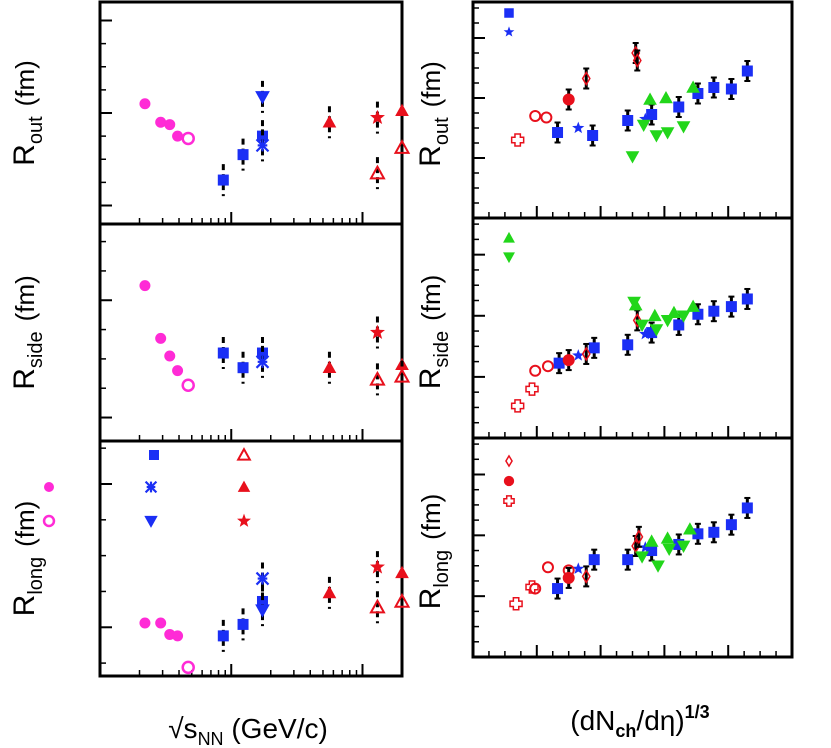 The width and height of the screenshot is (831, 748). What do you see at coordinates (639, 721) in the screenshot?
I see `x-axis-label: (dNch/dη)1/3` at bounding box center [639, 721].